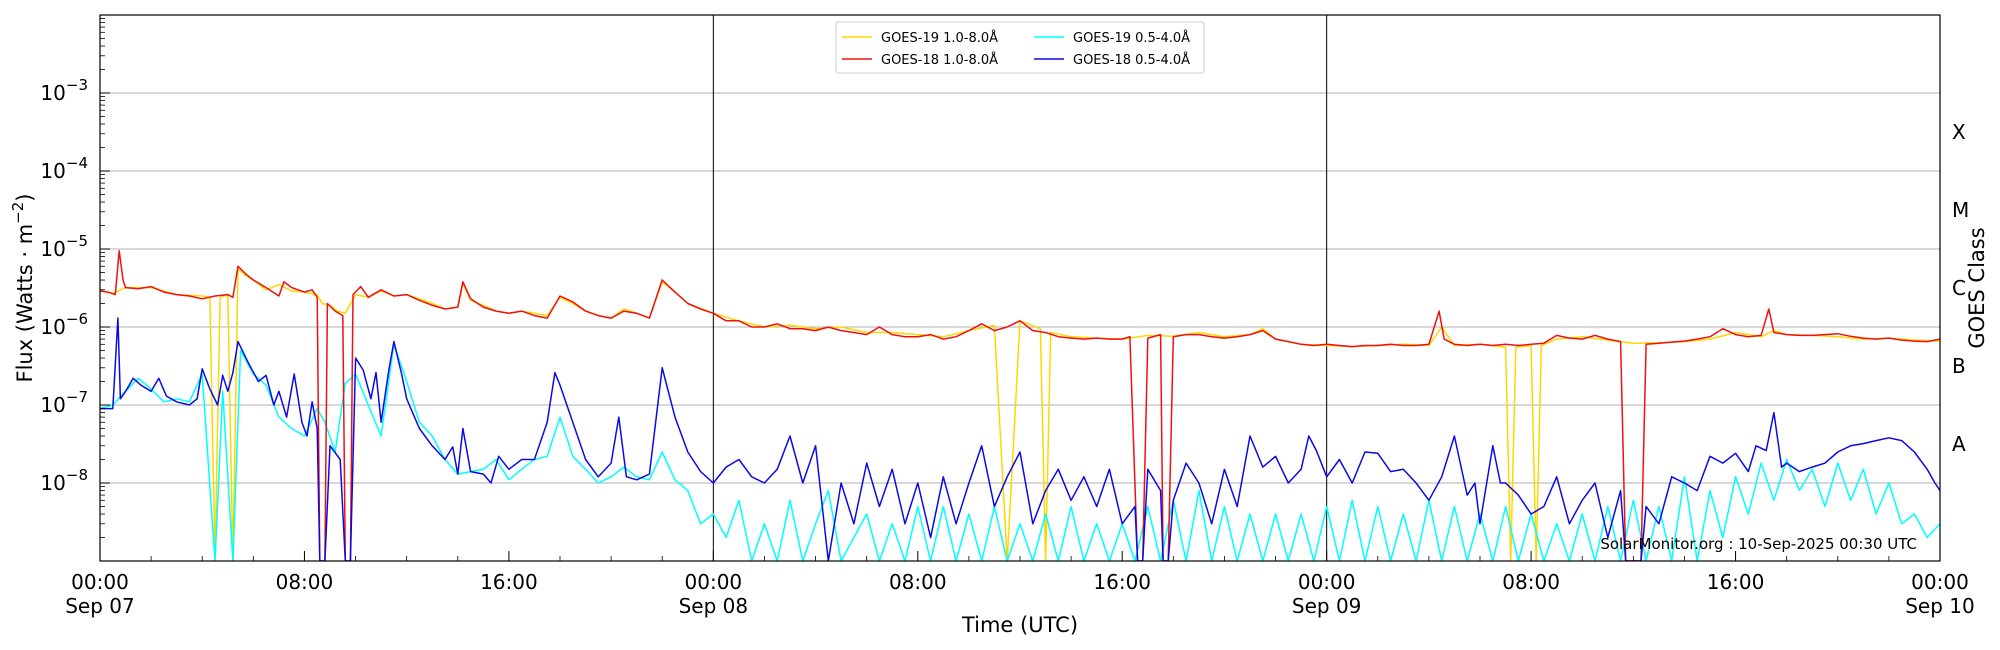 The height and width of the screenshot is (650, 2000). Describe the element at coordinates (714, 606) in the screenshot. I see `x-tick-date-label: Sep 08` at that location.